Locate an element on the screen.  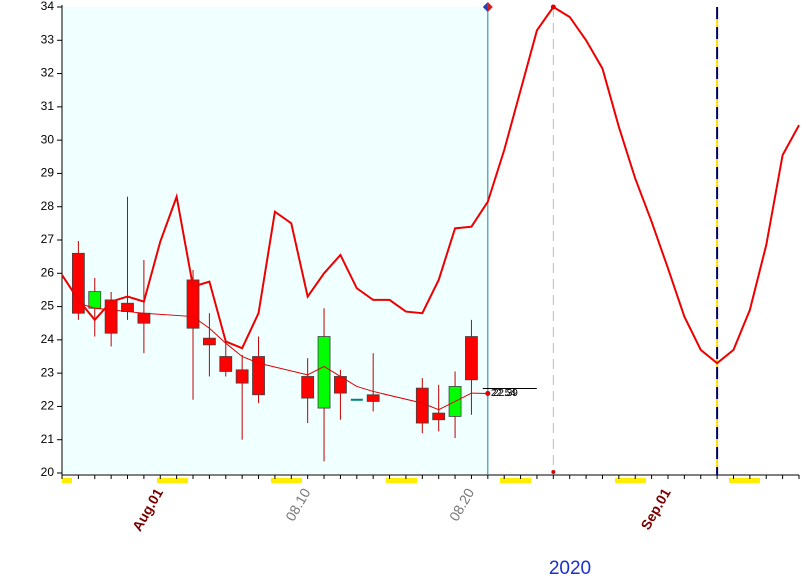
y-tick-label: 26 is located at coordinates (48, 272).